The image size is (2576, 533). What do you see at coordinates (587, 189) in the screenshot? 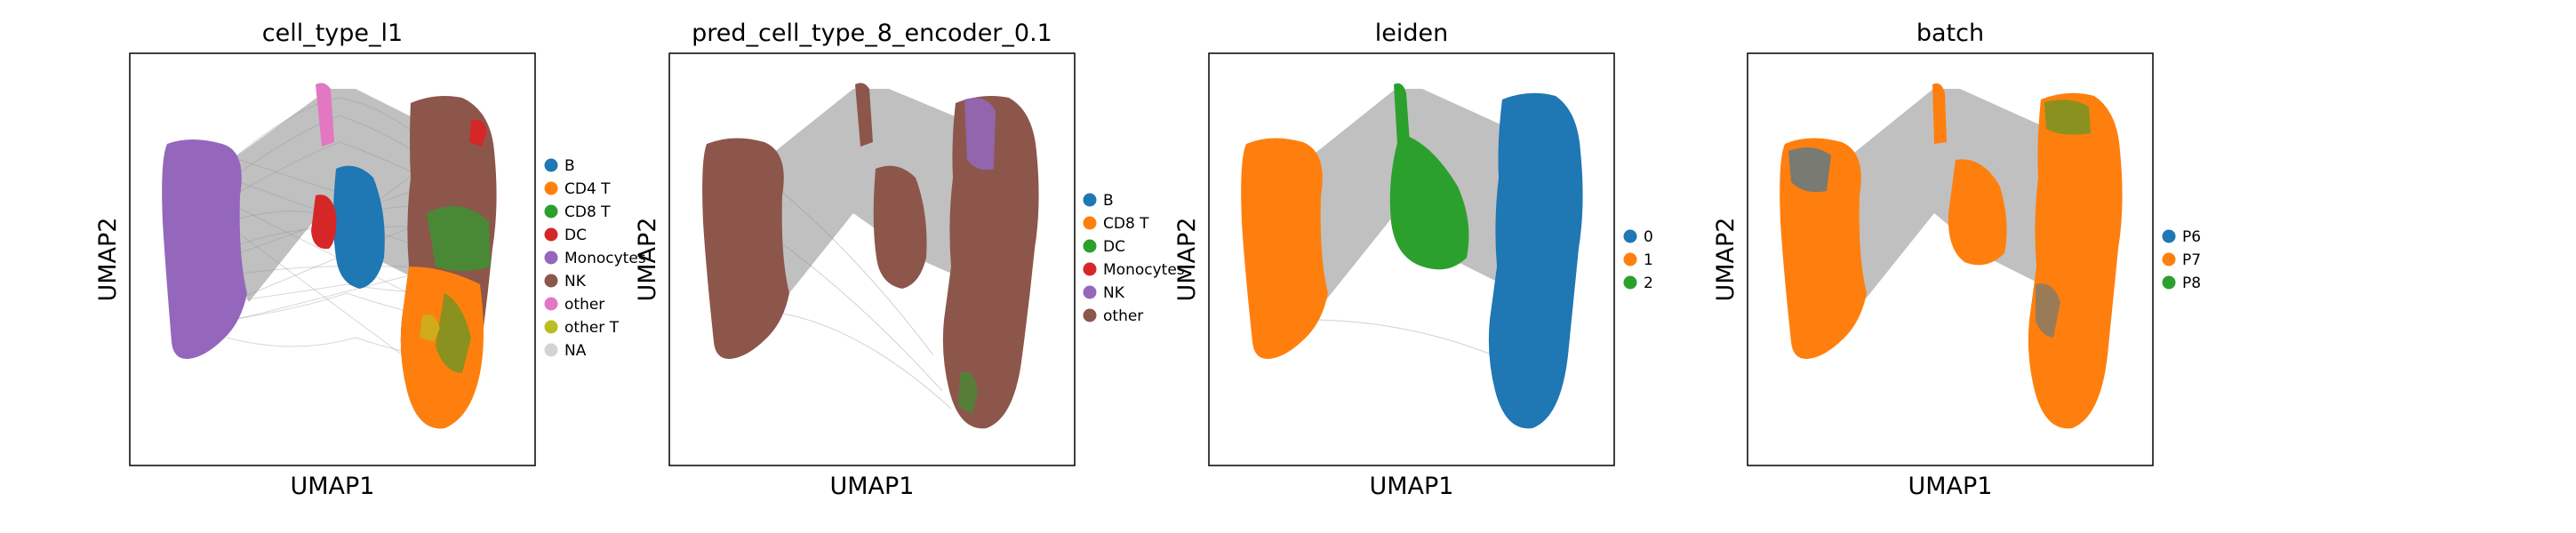
I see `legend-label: CD4 T` at bounding box center [587, 189].